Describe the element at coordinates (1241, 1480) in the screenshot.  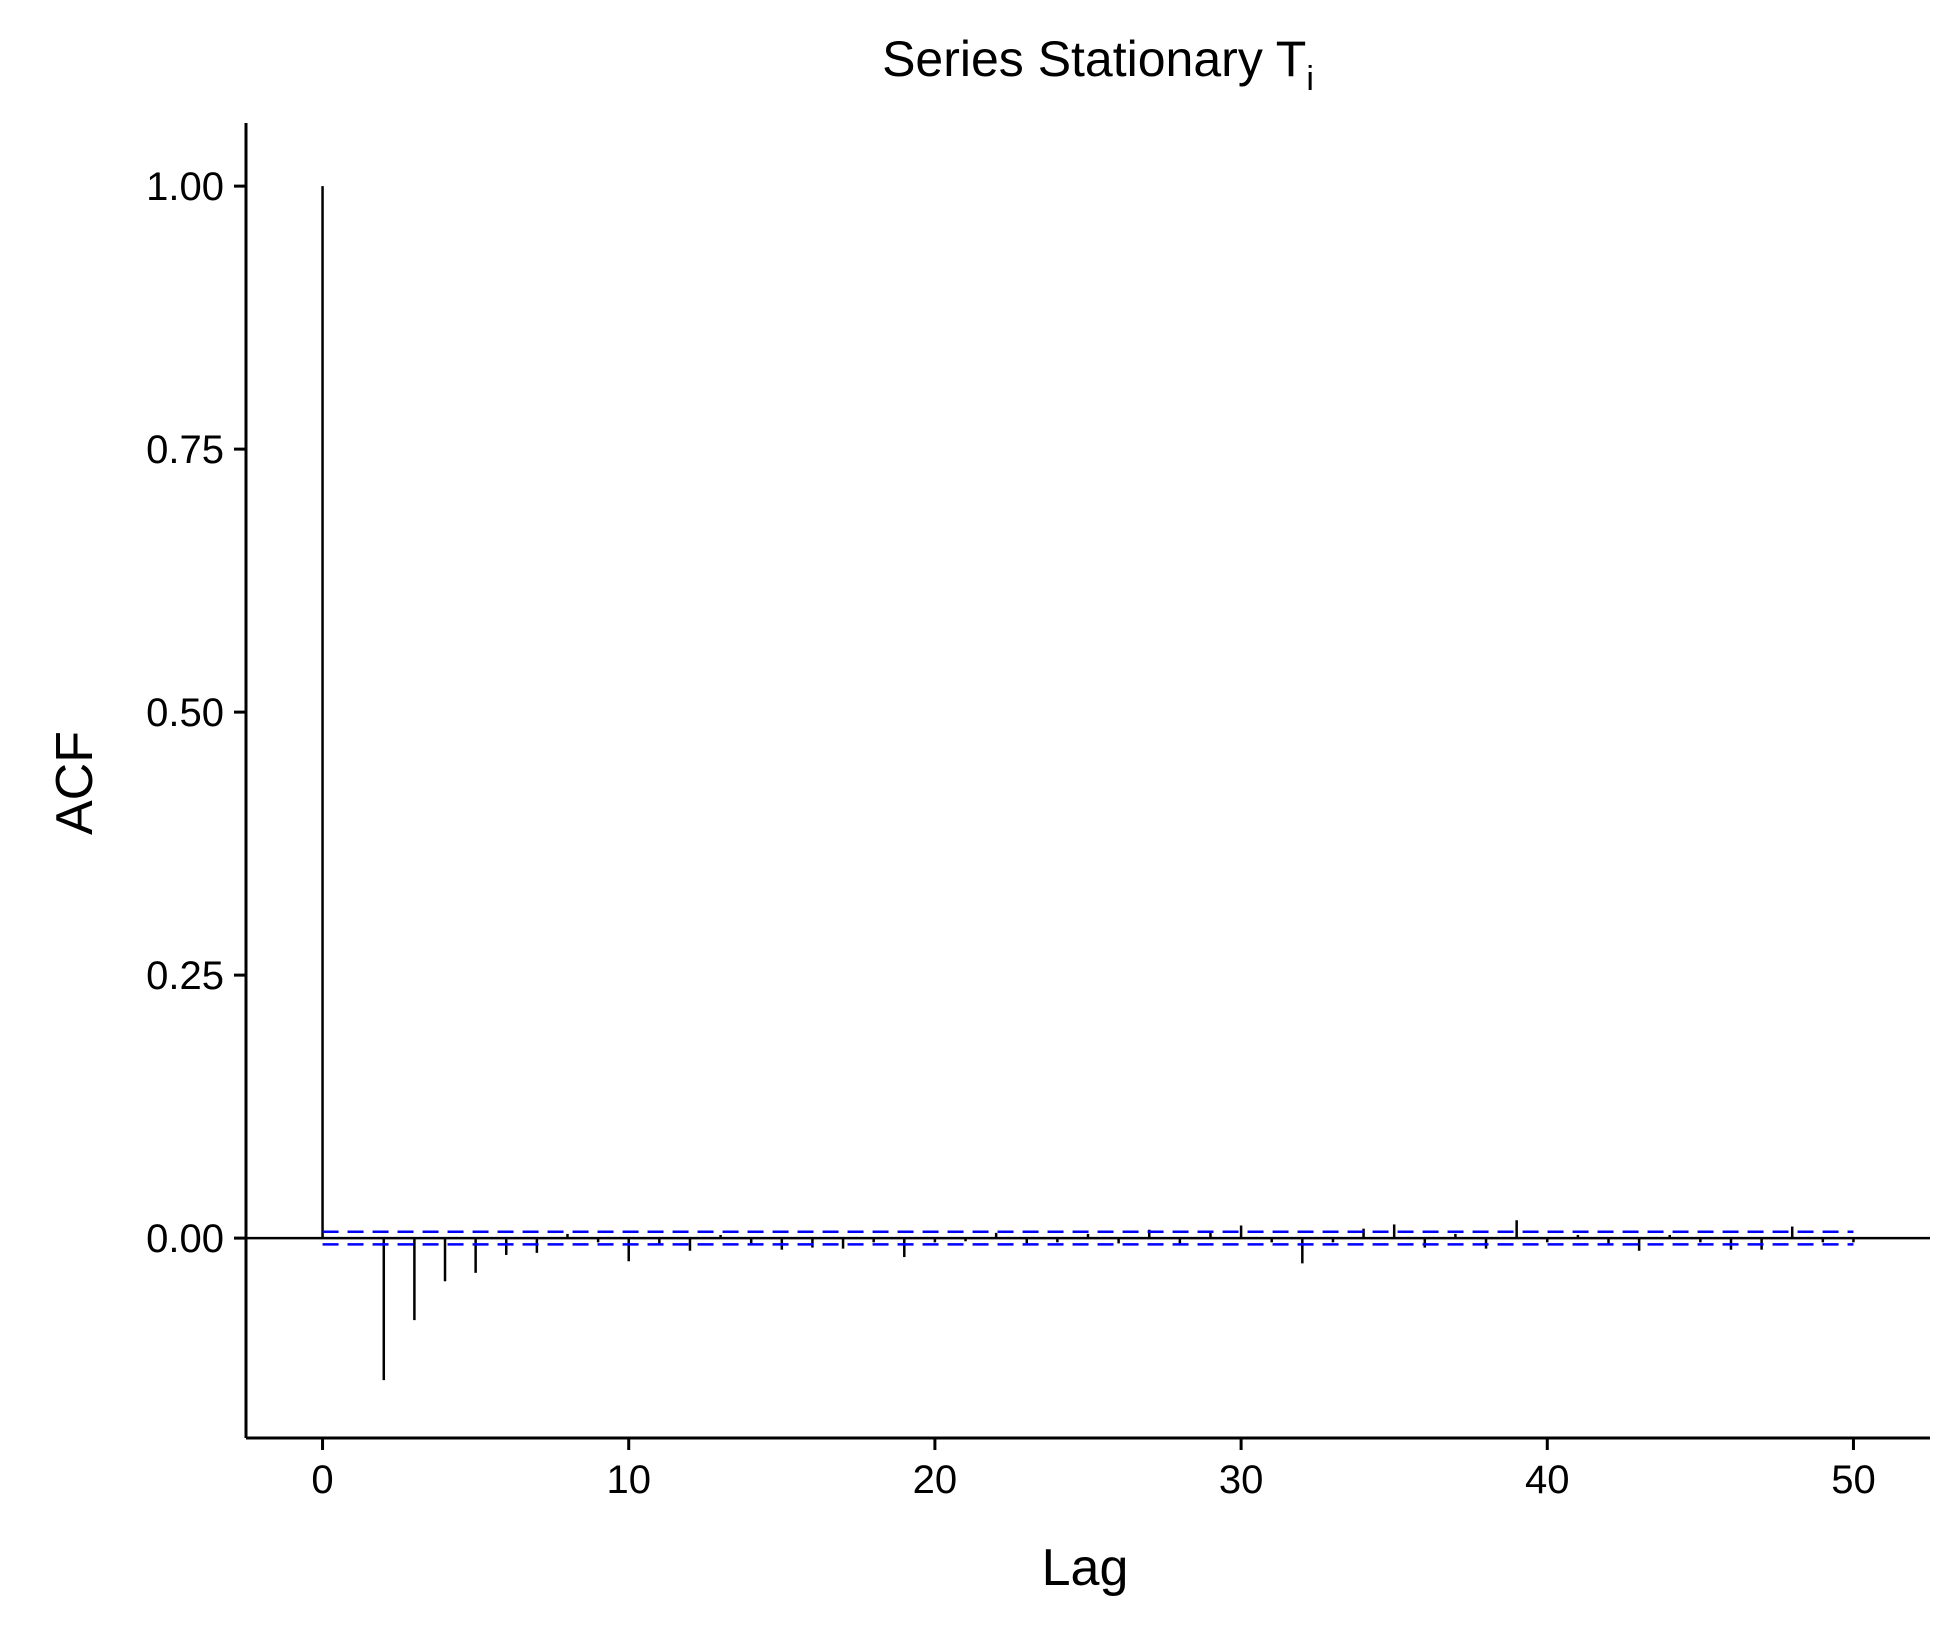
I see `x-tick-label: 30` at that location.